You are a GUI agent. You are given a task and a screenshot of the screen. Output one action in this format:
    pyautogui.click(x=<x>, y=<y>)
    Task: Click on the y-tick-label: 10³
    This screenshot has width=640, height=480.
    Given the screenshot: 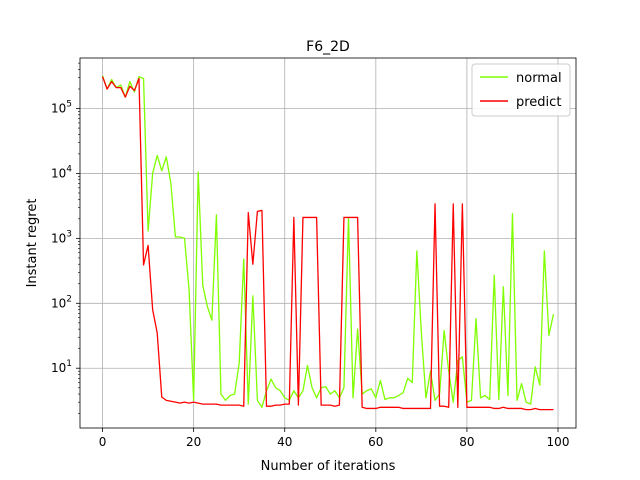 What is the action you would take?
    pyautogui.click(x=61, y=237)
    